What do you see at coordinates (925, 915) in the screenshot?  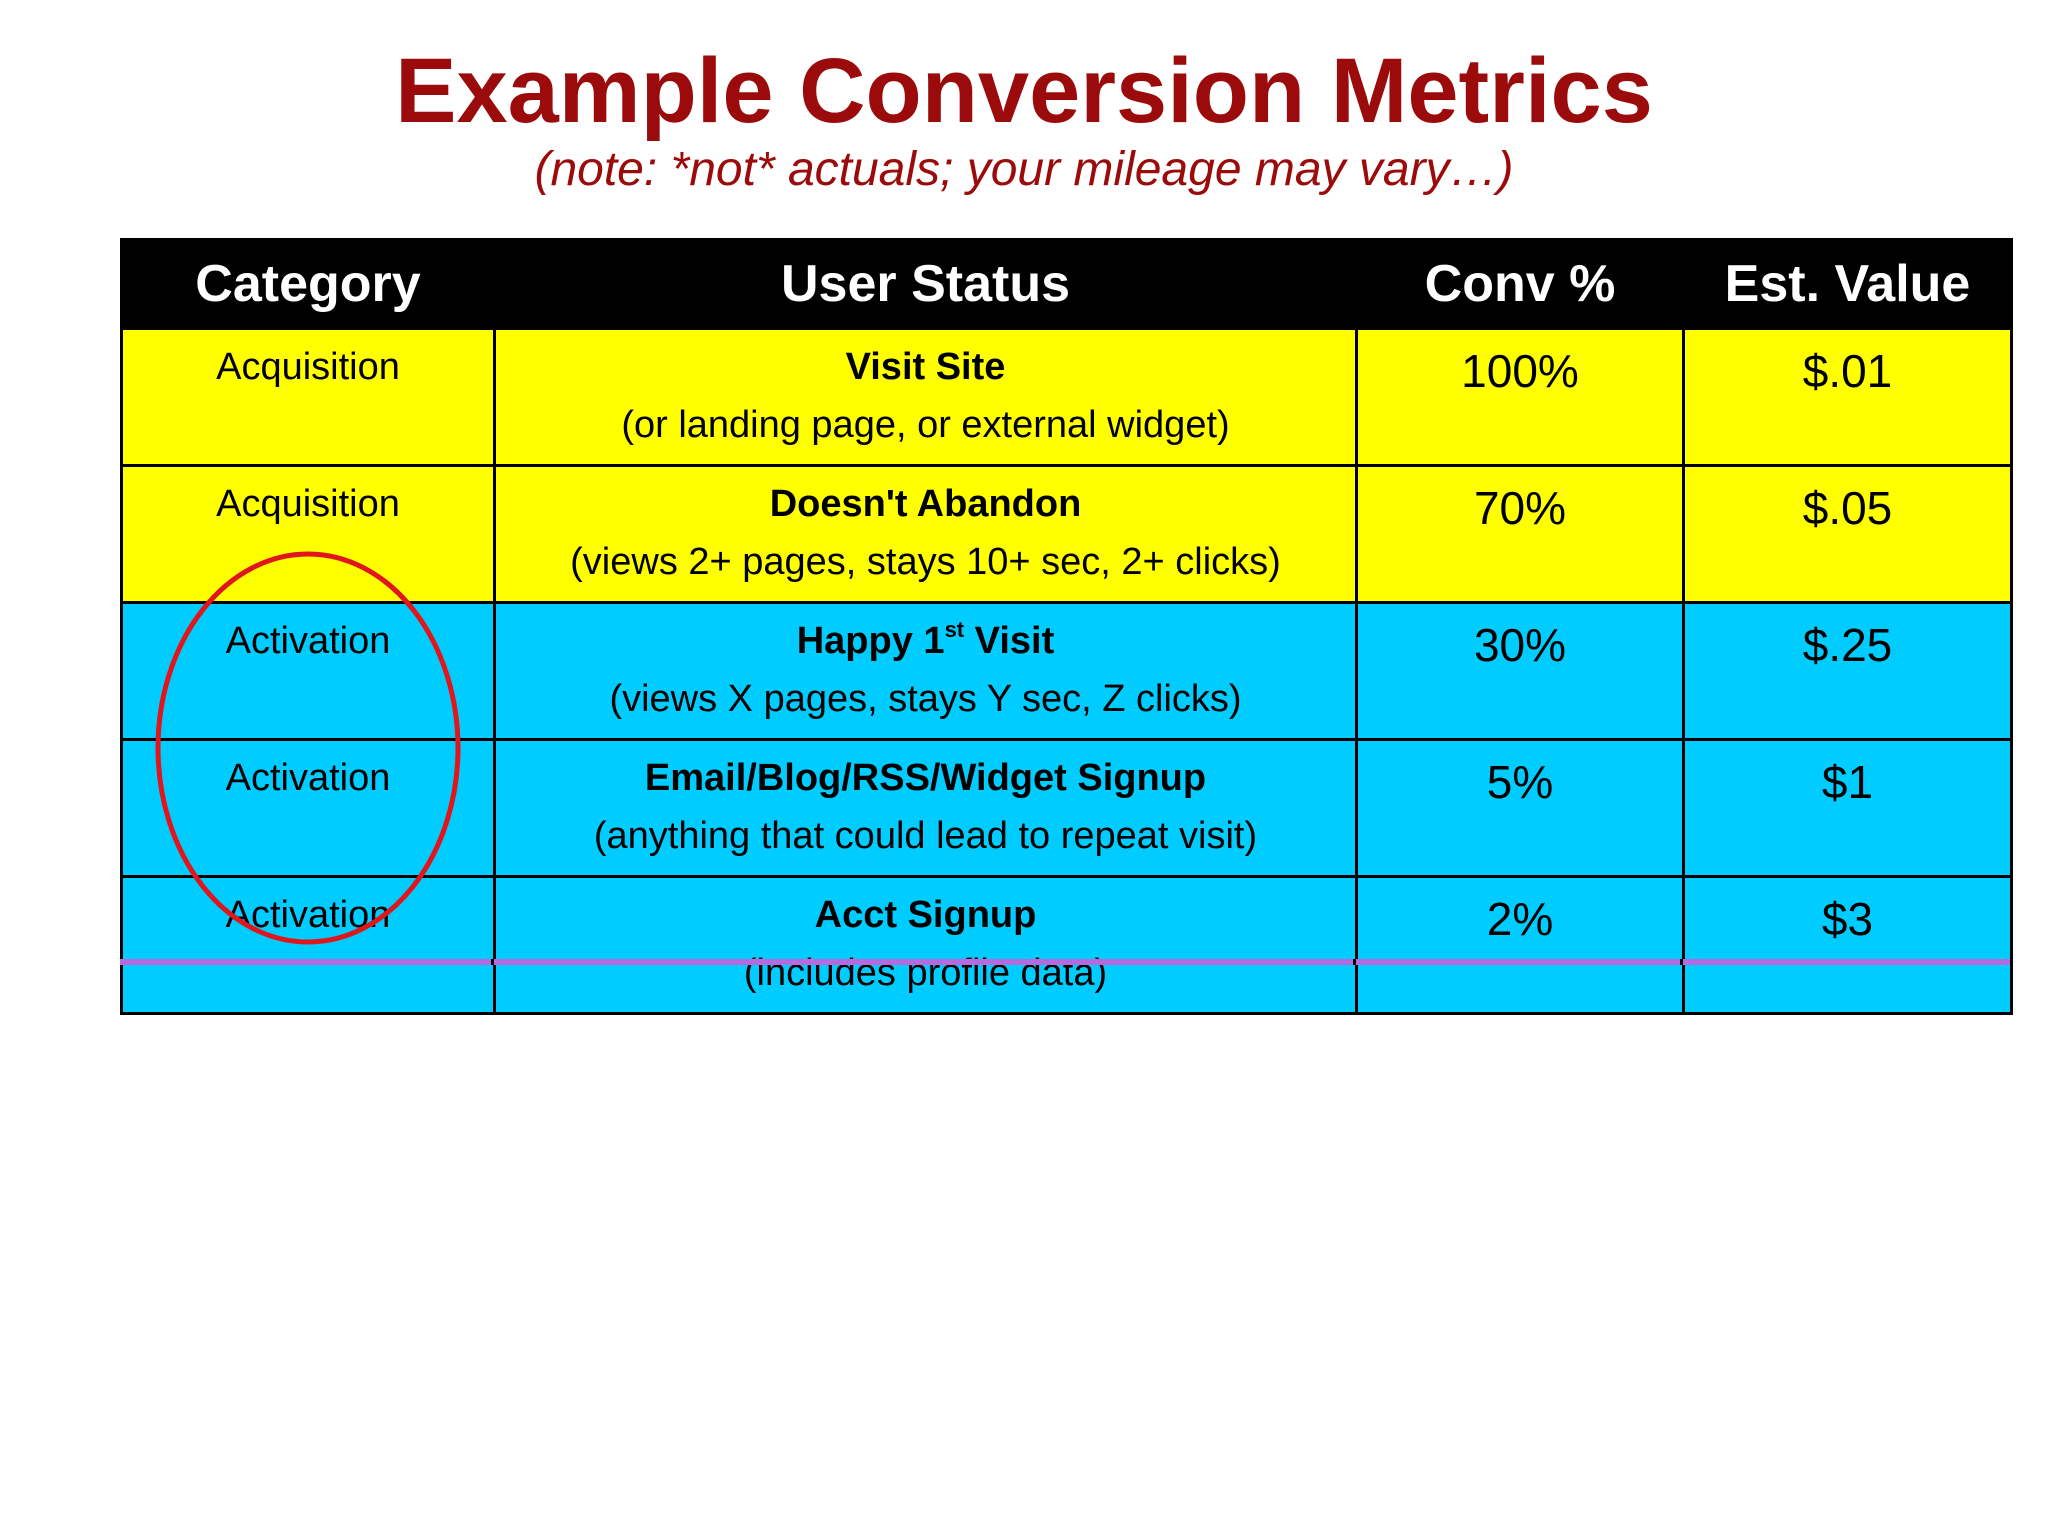 I see `status-name: Acct Signup` at bounding box center [925, 915].